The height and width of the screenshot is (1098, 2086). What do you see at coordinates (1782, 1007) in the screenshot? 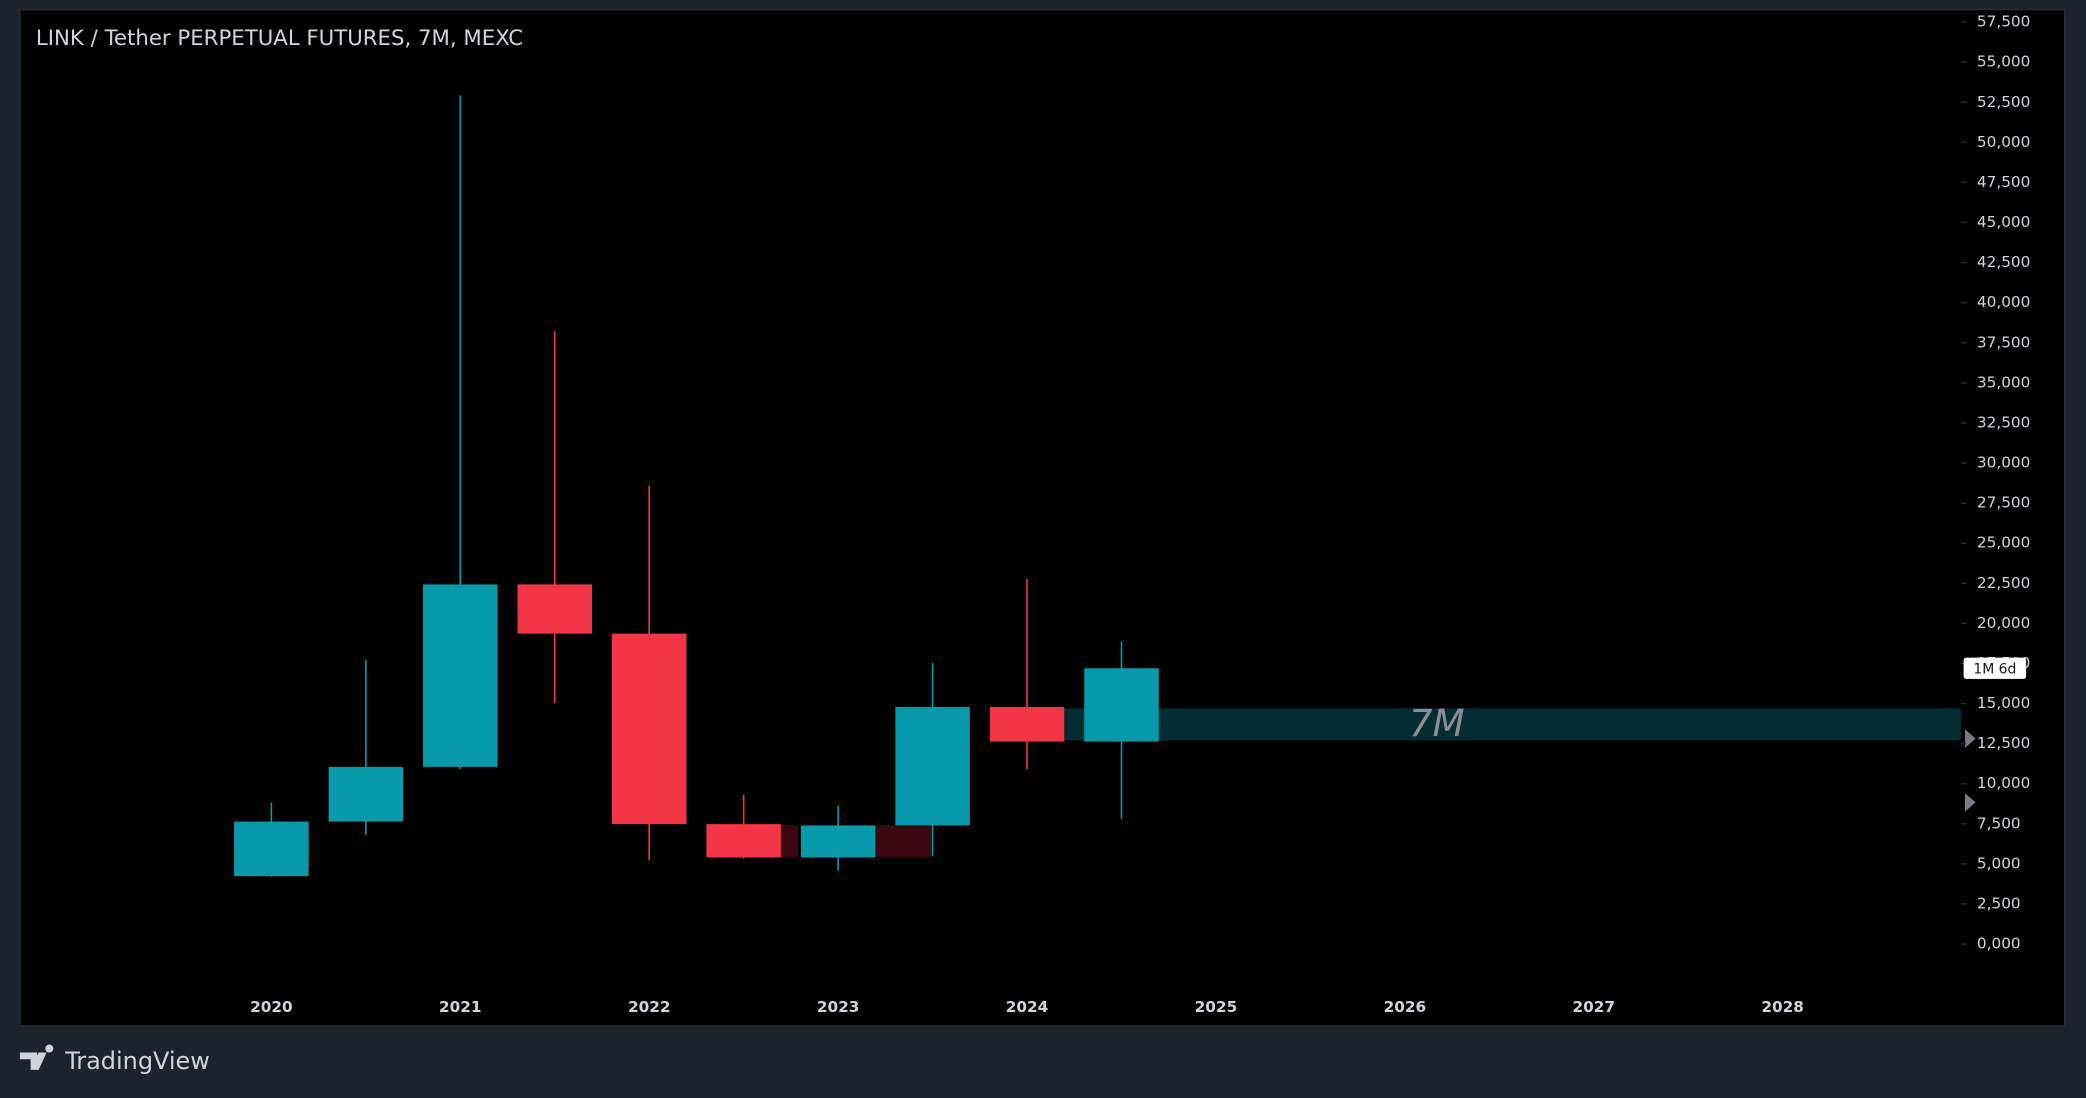
I see `x-tick-label: 2028` at bounding box center [1782, 1007].